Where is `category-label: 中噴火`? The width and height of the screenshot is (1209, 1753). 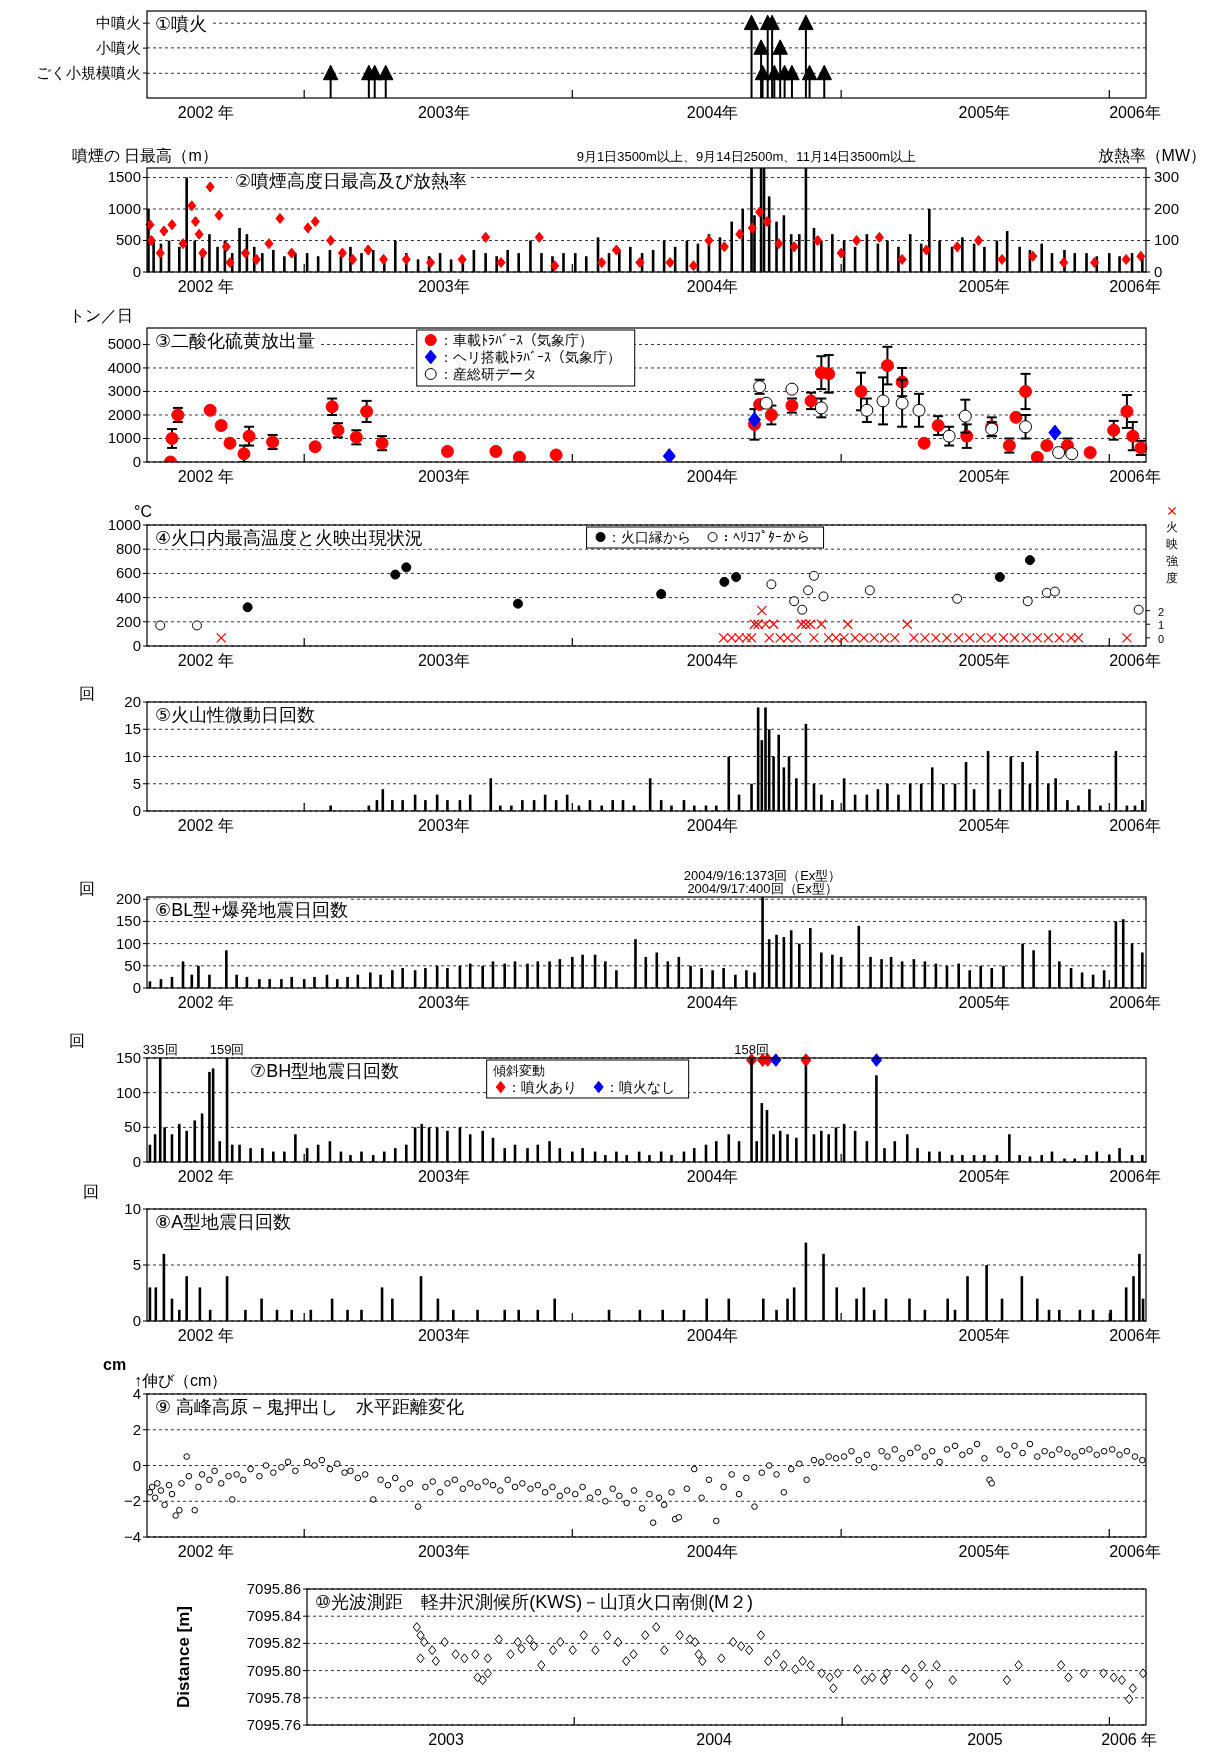 category-label: 中噴火 is located at coordinates (118, 23).